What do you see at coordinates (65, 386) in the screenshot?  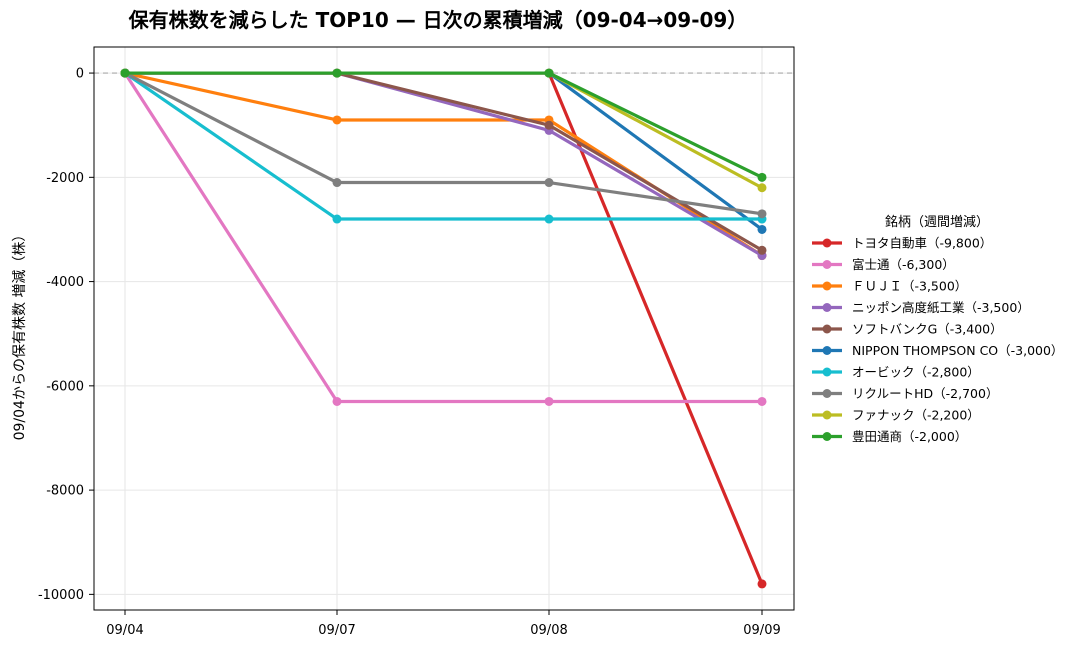 I see `y-tick-label: -6000` at bounding box center [65, 386].